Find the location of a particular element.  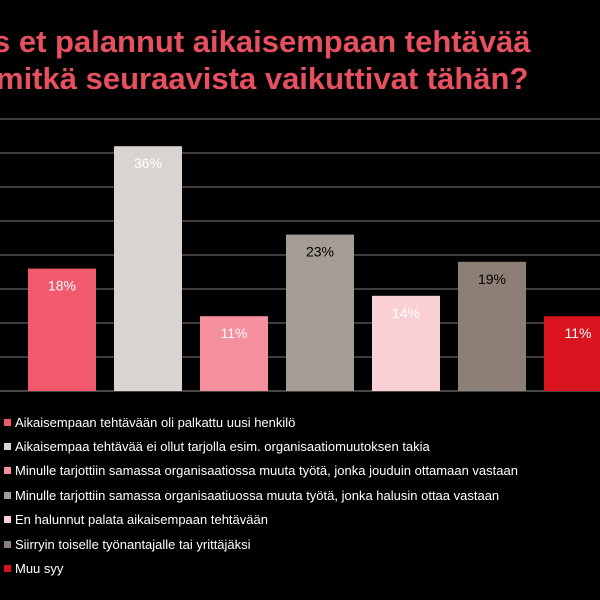

data-label-6: 19% is located at coordinates (492, 279).